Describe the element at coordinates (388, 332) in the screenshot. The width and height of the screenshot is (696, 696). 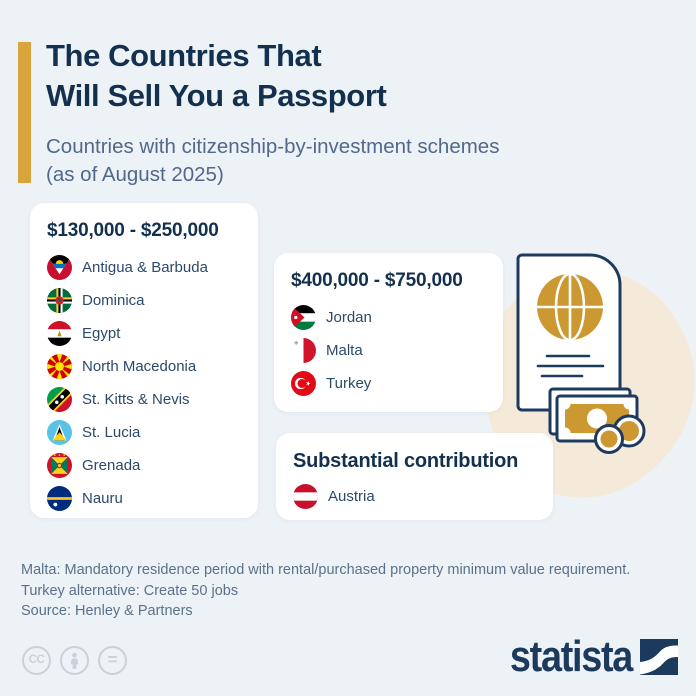
I see `price-card-400k-750k: $400,000 - $750,000 Jordan Malta Turkey` at that location.